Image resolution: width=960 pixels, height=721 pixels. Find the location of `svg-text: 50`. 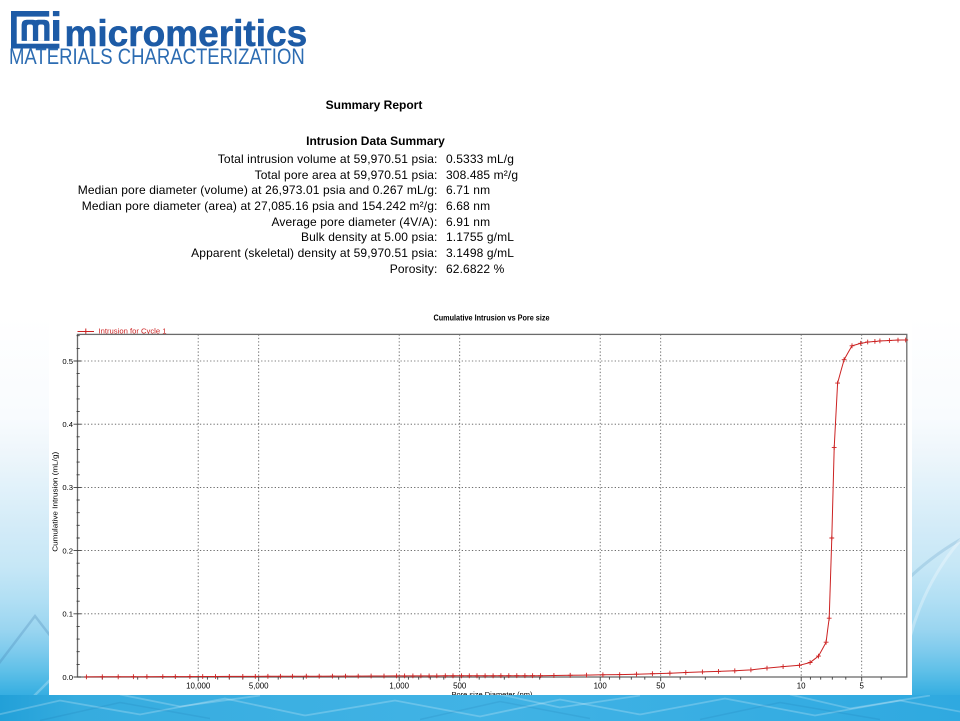

svg-text: 50 is located at coordinates (660, 685).